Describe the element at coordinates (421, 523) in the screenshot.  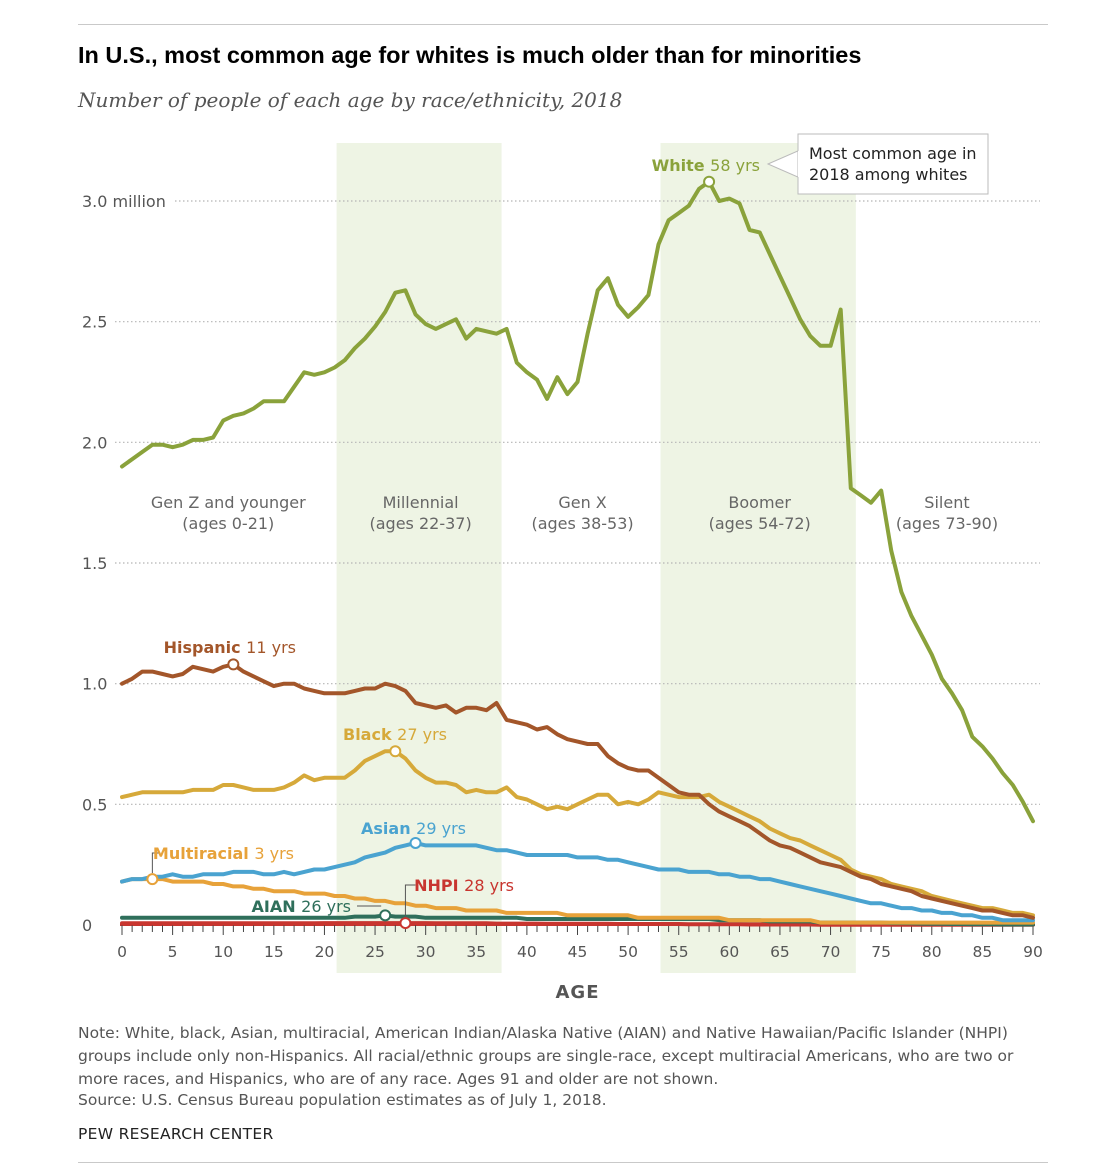
I see `generation-range-millennial: (ages 22-37)` at that location.